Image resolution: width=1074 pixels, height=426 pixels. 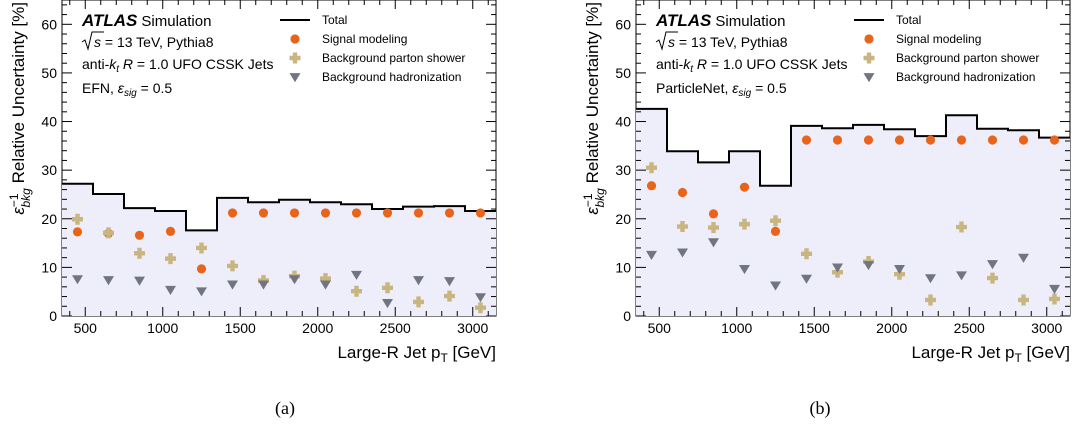 What do you see at coordinates (49, 73) in the screenshot?
I see `y-tick-label: 50` at bounding box center [49, 73].